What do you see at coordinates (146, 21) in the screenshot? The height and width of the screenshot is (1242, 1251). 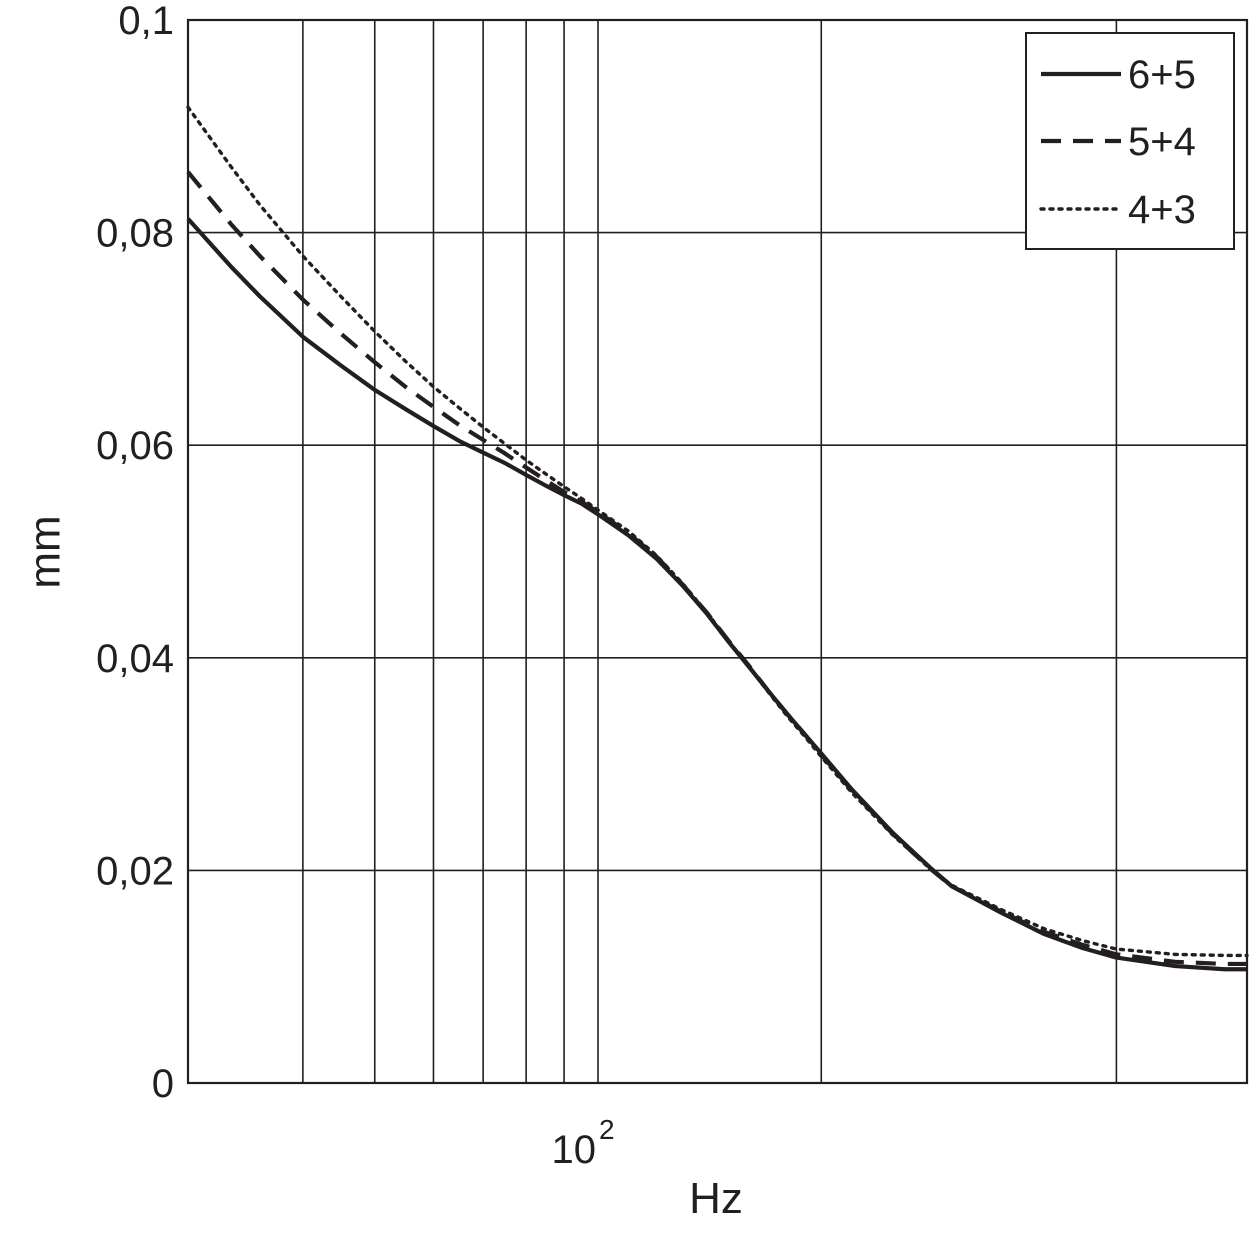 I see `y-tick-label: 0,1` at bounding box center [146, 21].